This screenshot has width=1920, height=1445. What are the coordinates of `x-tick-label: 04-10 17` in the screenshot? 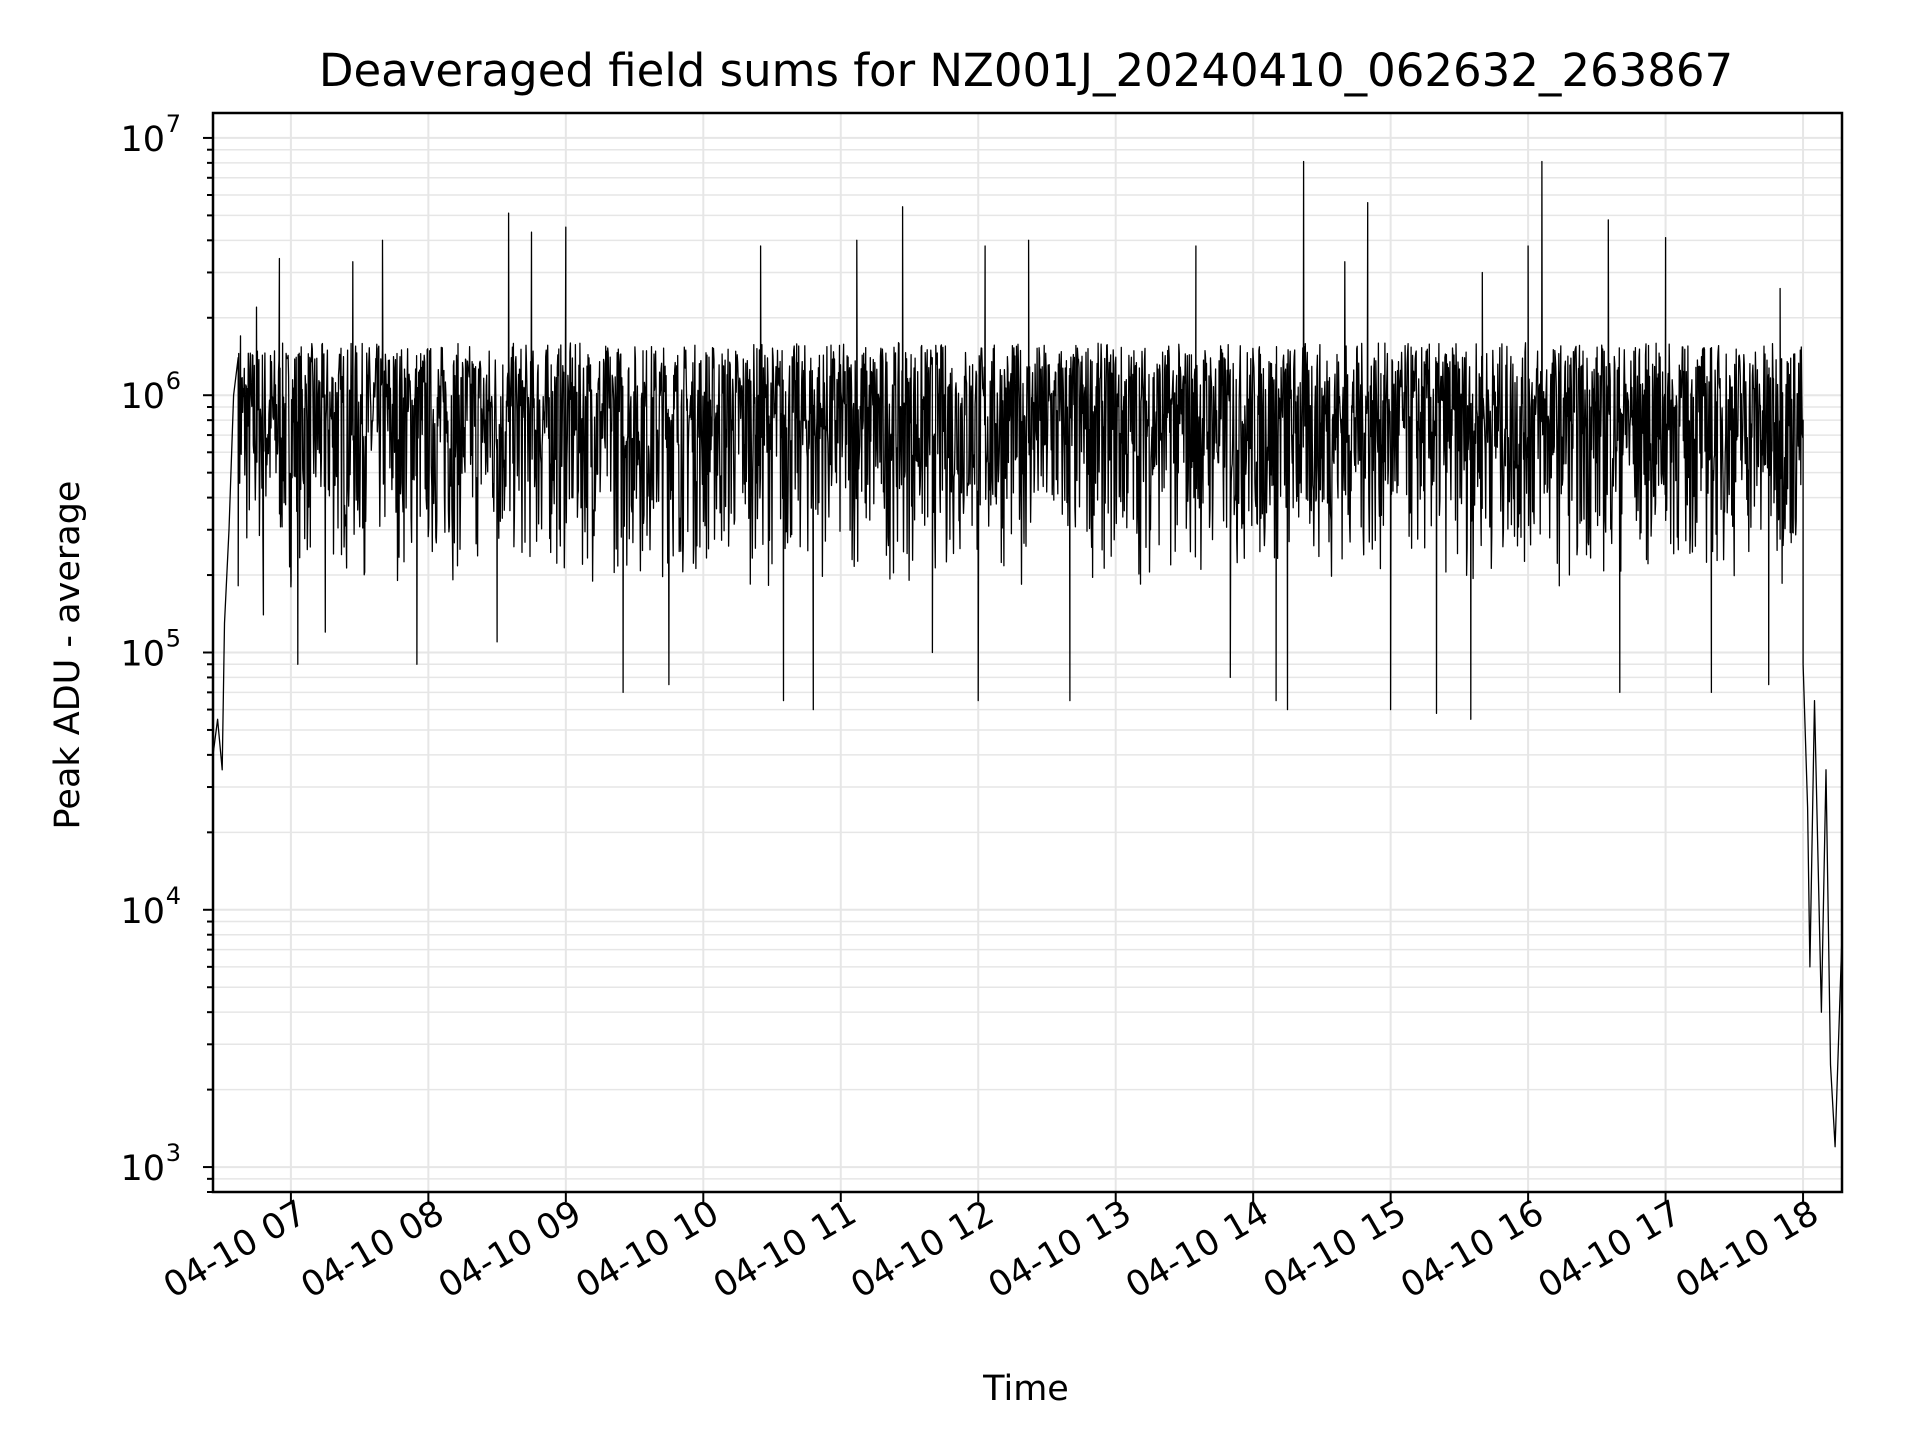 It's located at (1610, 1249).